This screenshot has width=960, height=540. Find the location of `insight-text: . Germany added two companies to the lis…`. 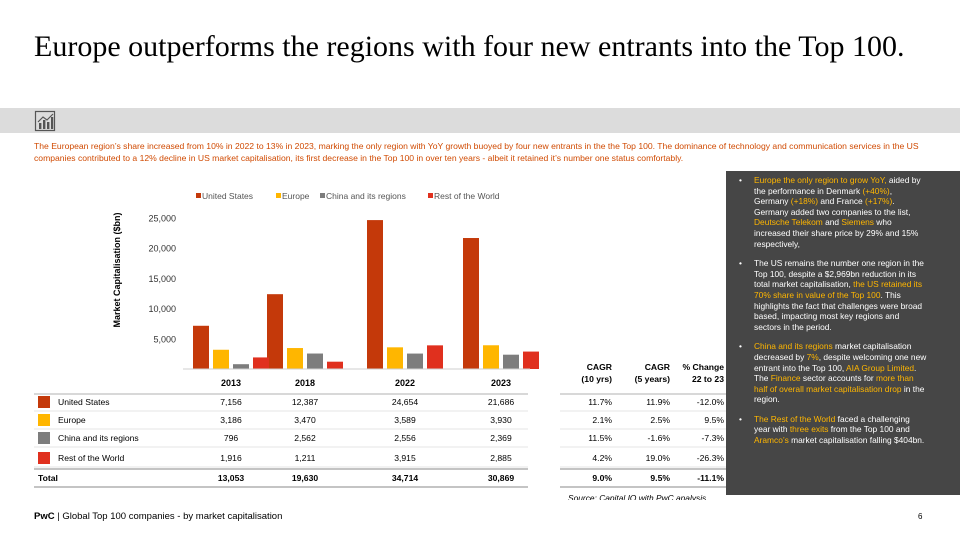

insight-text: . Germany added two companies to the lis… is located at coordinates (832, 206).